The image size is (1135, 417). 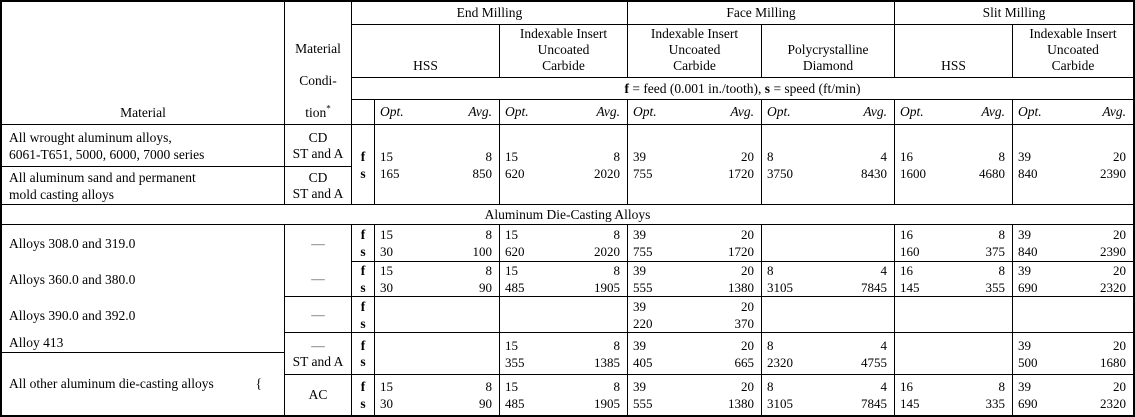 What do you see at coordinates (363, 112) in the screenshot?
I see `optavg-spacer-cell` at bounding box center [363, 112].